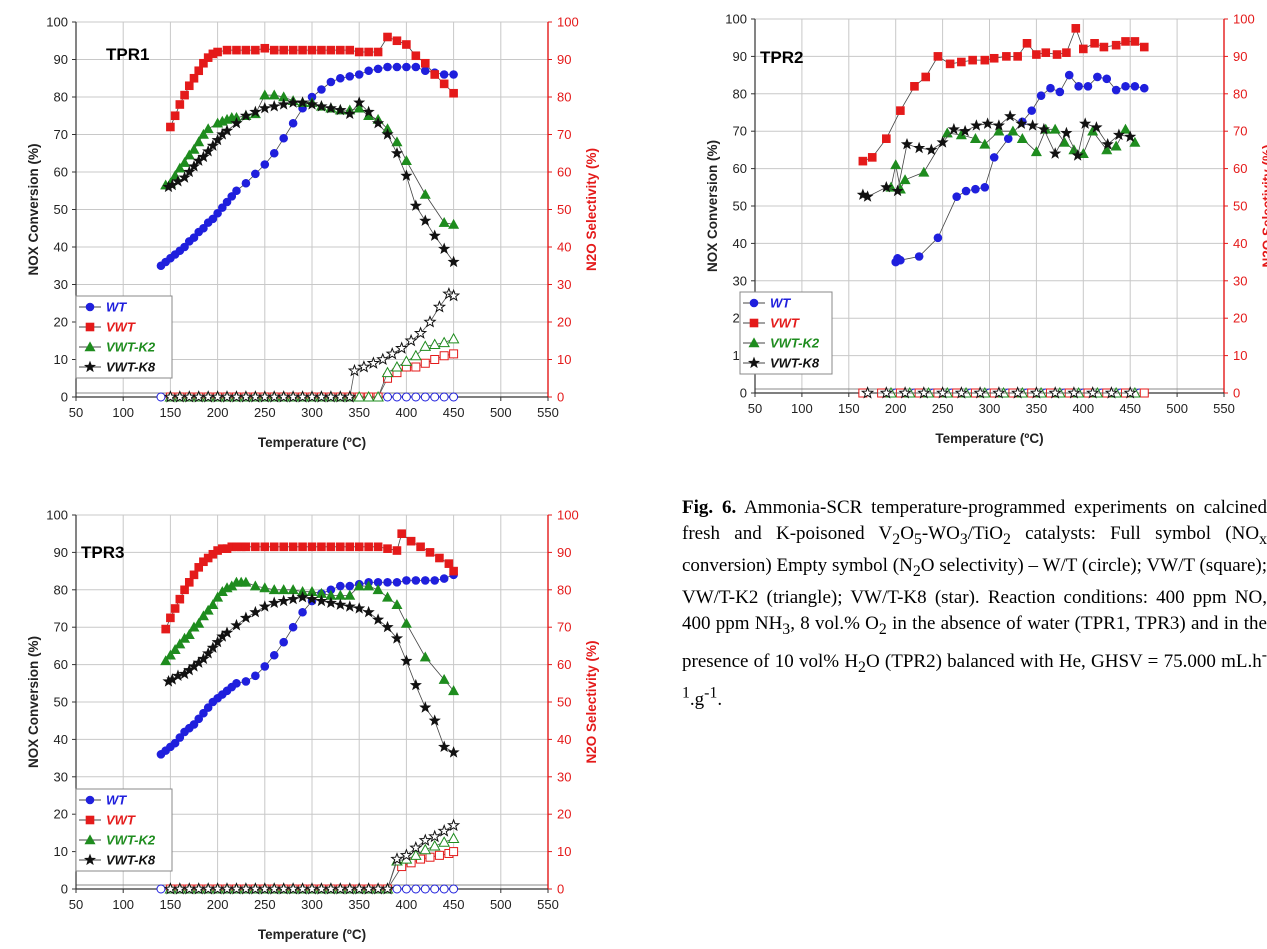  I want to click on legend: WT VWT VWT-K2 VWT-K8, so click(124, 830).